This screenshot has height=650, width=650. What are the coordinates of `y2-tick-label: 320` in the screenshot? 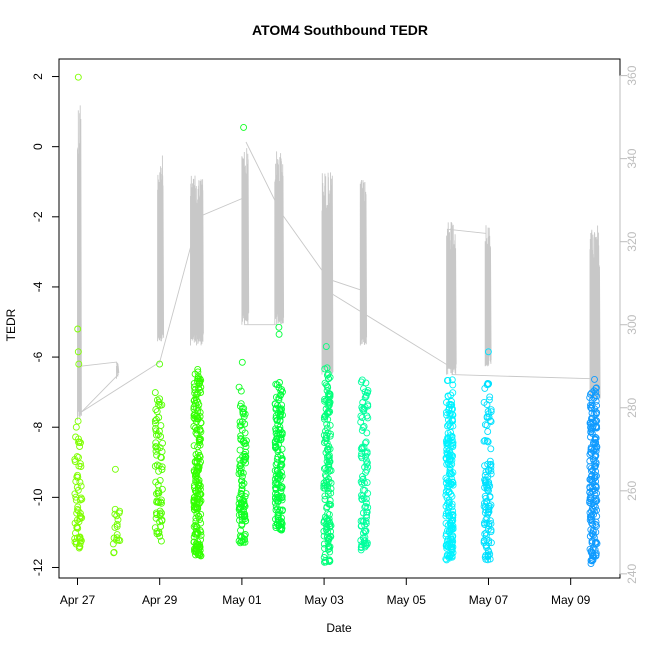 It's located at (632, 241).